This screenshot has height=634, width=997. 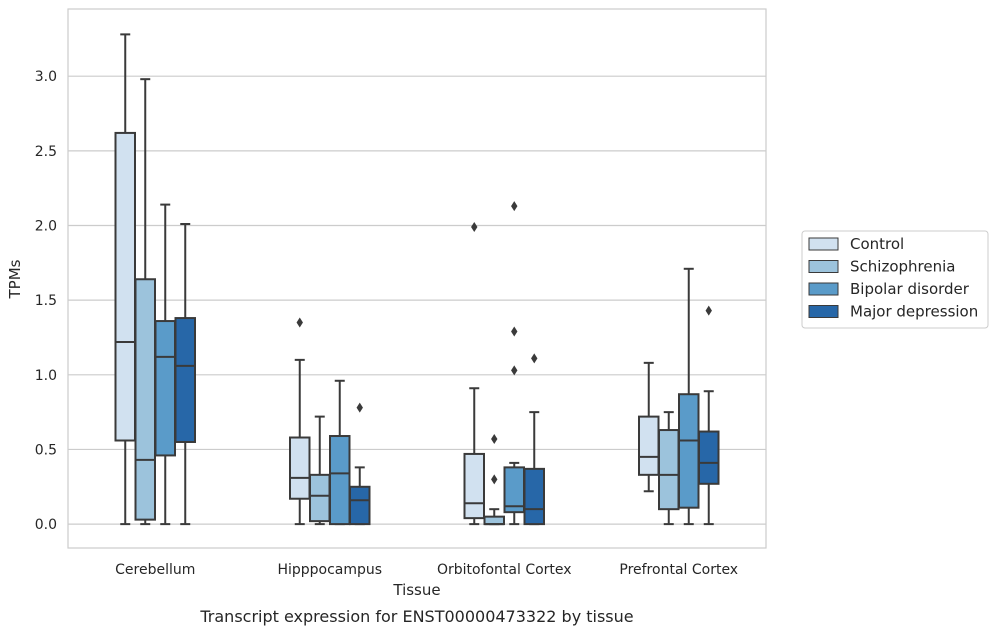 I want to click on x-tick-label: Prefrontal Cortex, so click(x=678, y=570).